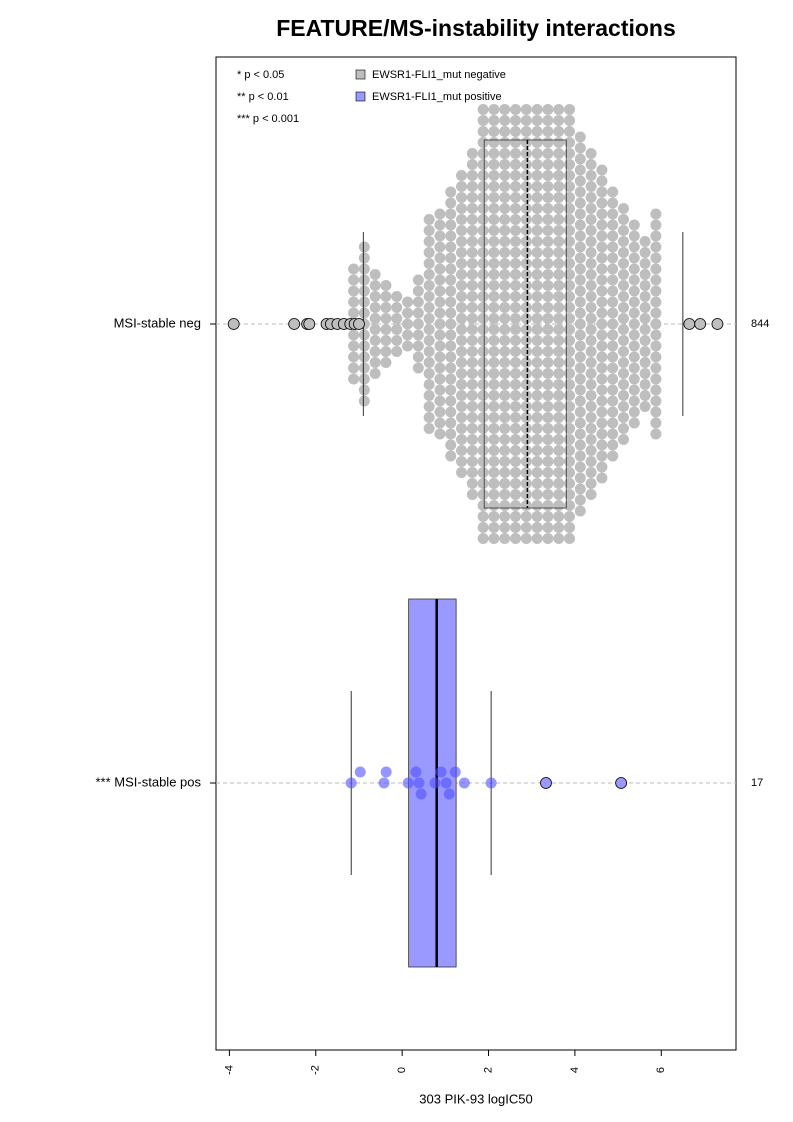  What do you see at coordinates (149, 781) in the screenshot?
I see `y-tick-label: *** MSI-stable pos` at bounding box center [149, 781].